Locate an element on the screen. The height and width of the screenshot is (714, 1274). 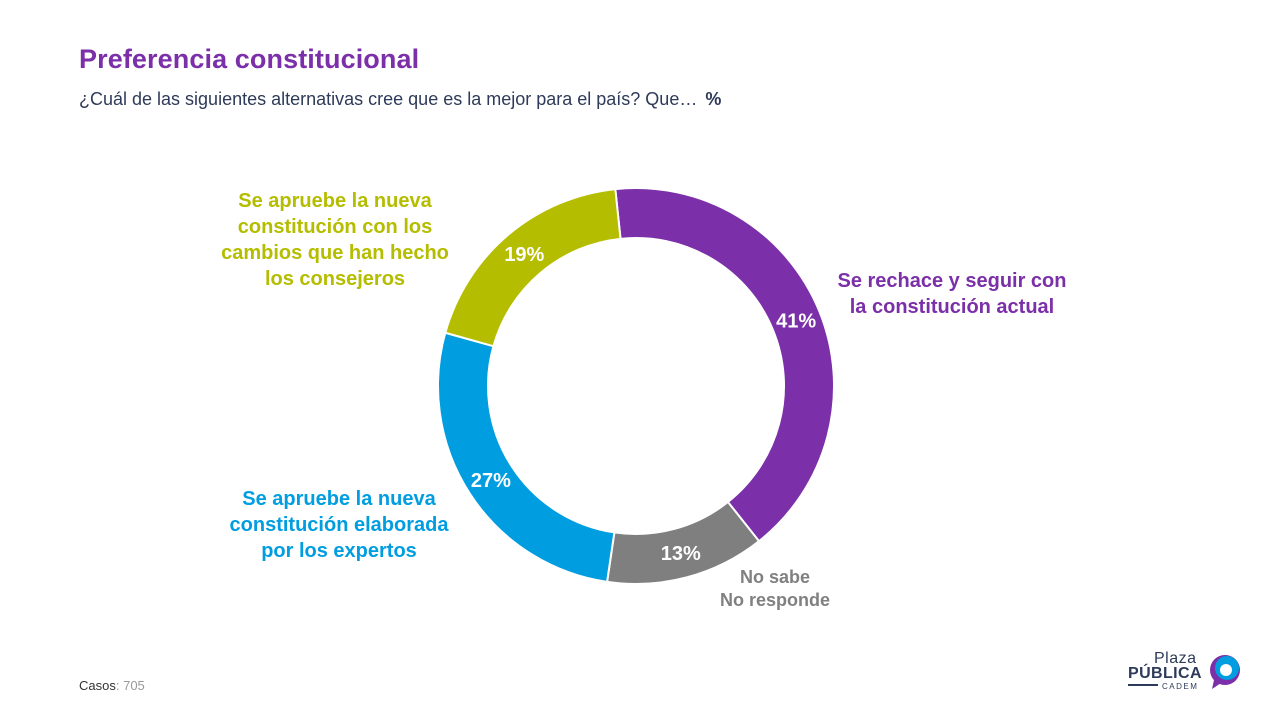
label-no-sabe-line-2: No responde is located at coordinates (774, 600).